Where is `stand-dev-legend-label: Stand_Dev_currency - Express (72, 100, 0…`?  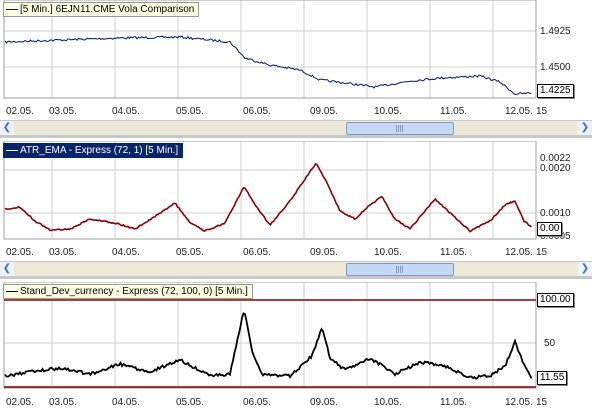 stand-dev-legend-label: Stand_Dev_currency - Express (72, 100, 0… is located at coordinates (134, 291).